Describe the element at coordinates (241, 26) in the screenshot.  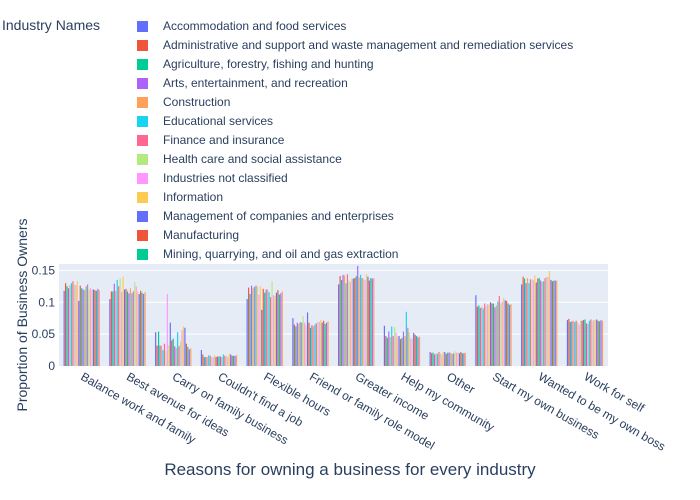
I see `legend-item: Accommodation and food services` at that location.